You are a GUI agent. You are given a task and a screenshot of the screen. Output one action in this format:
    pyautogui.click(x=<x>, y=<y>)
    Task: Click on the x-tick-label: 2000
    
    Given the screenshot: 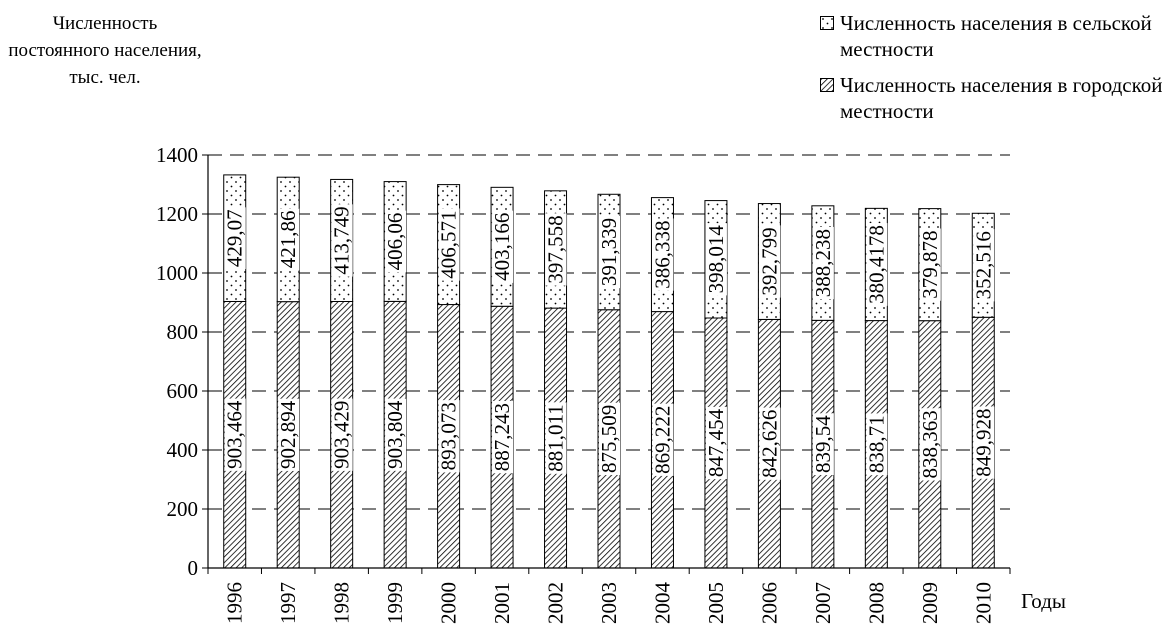 What is the action you would take?
    pyautogui.click(x=449, y=603)
    